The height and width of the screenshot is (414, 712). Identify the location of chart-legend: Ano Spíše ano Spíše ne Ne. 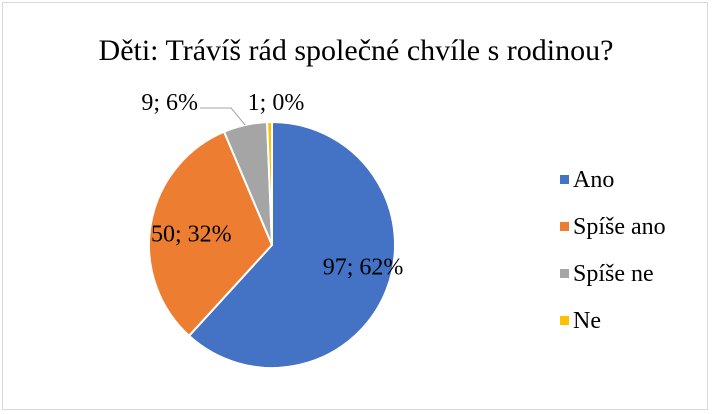
(630, 256).